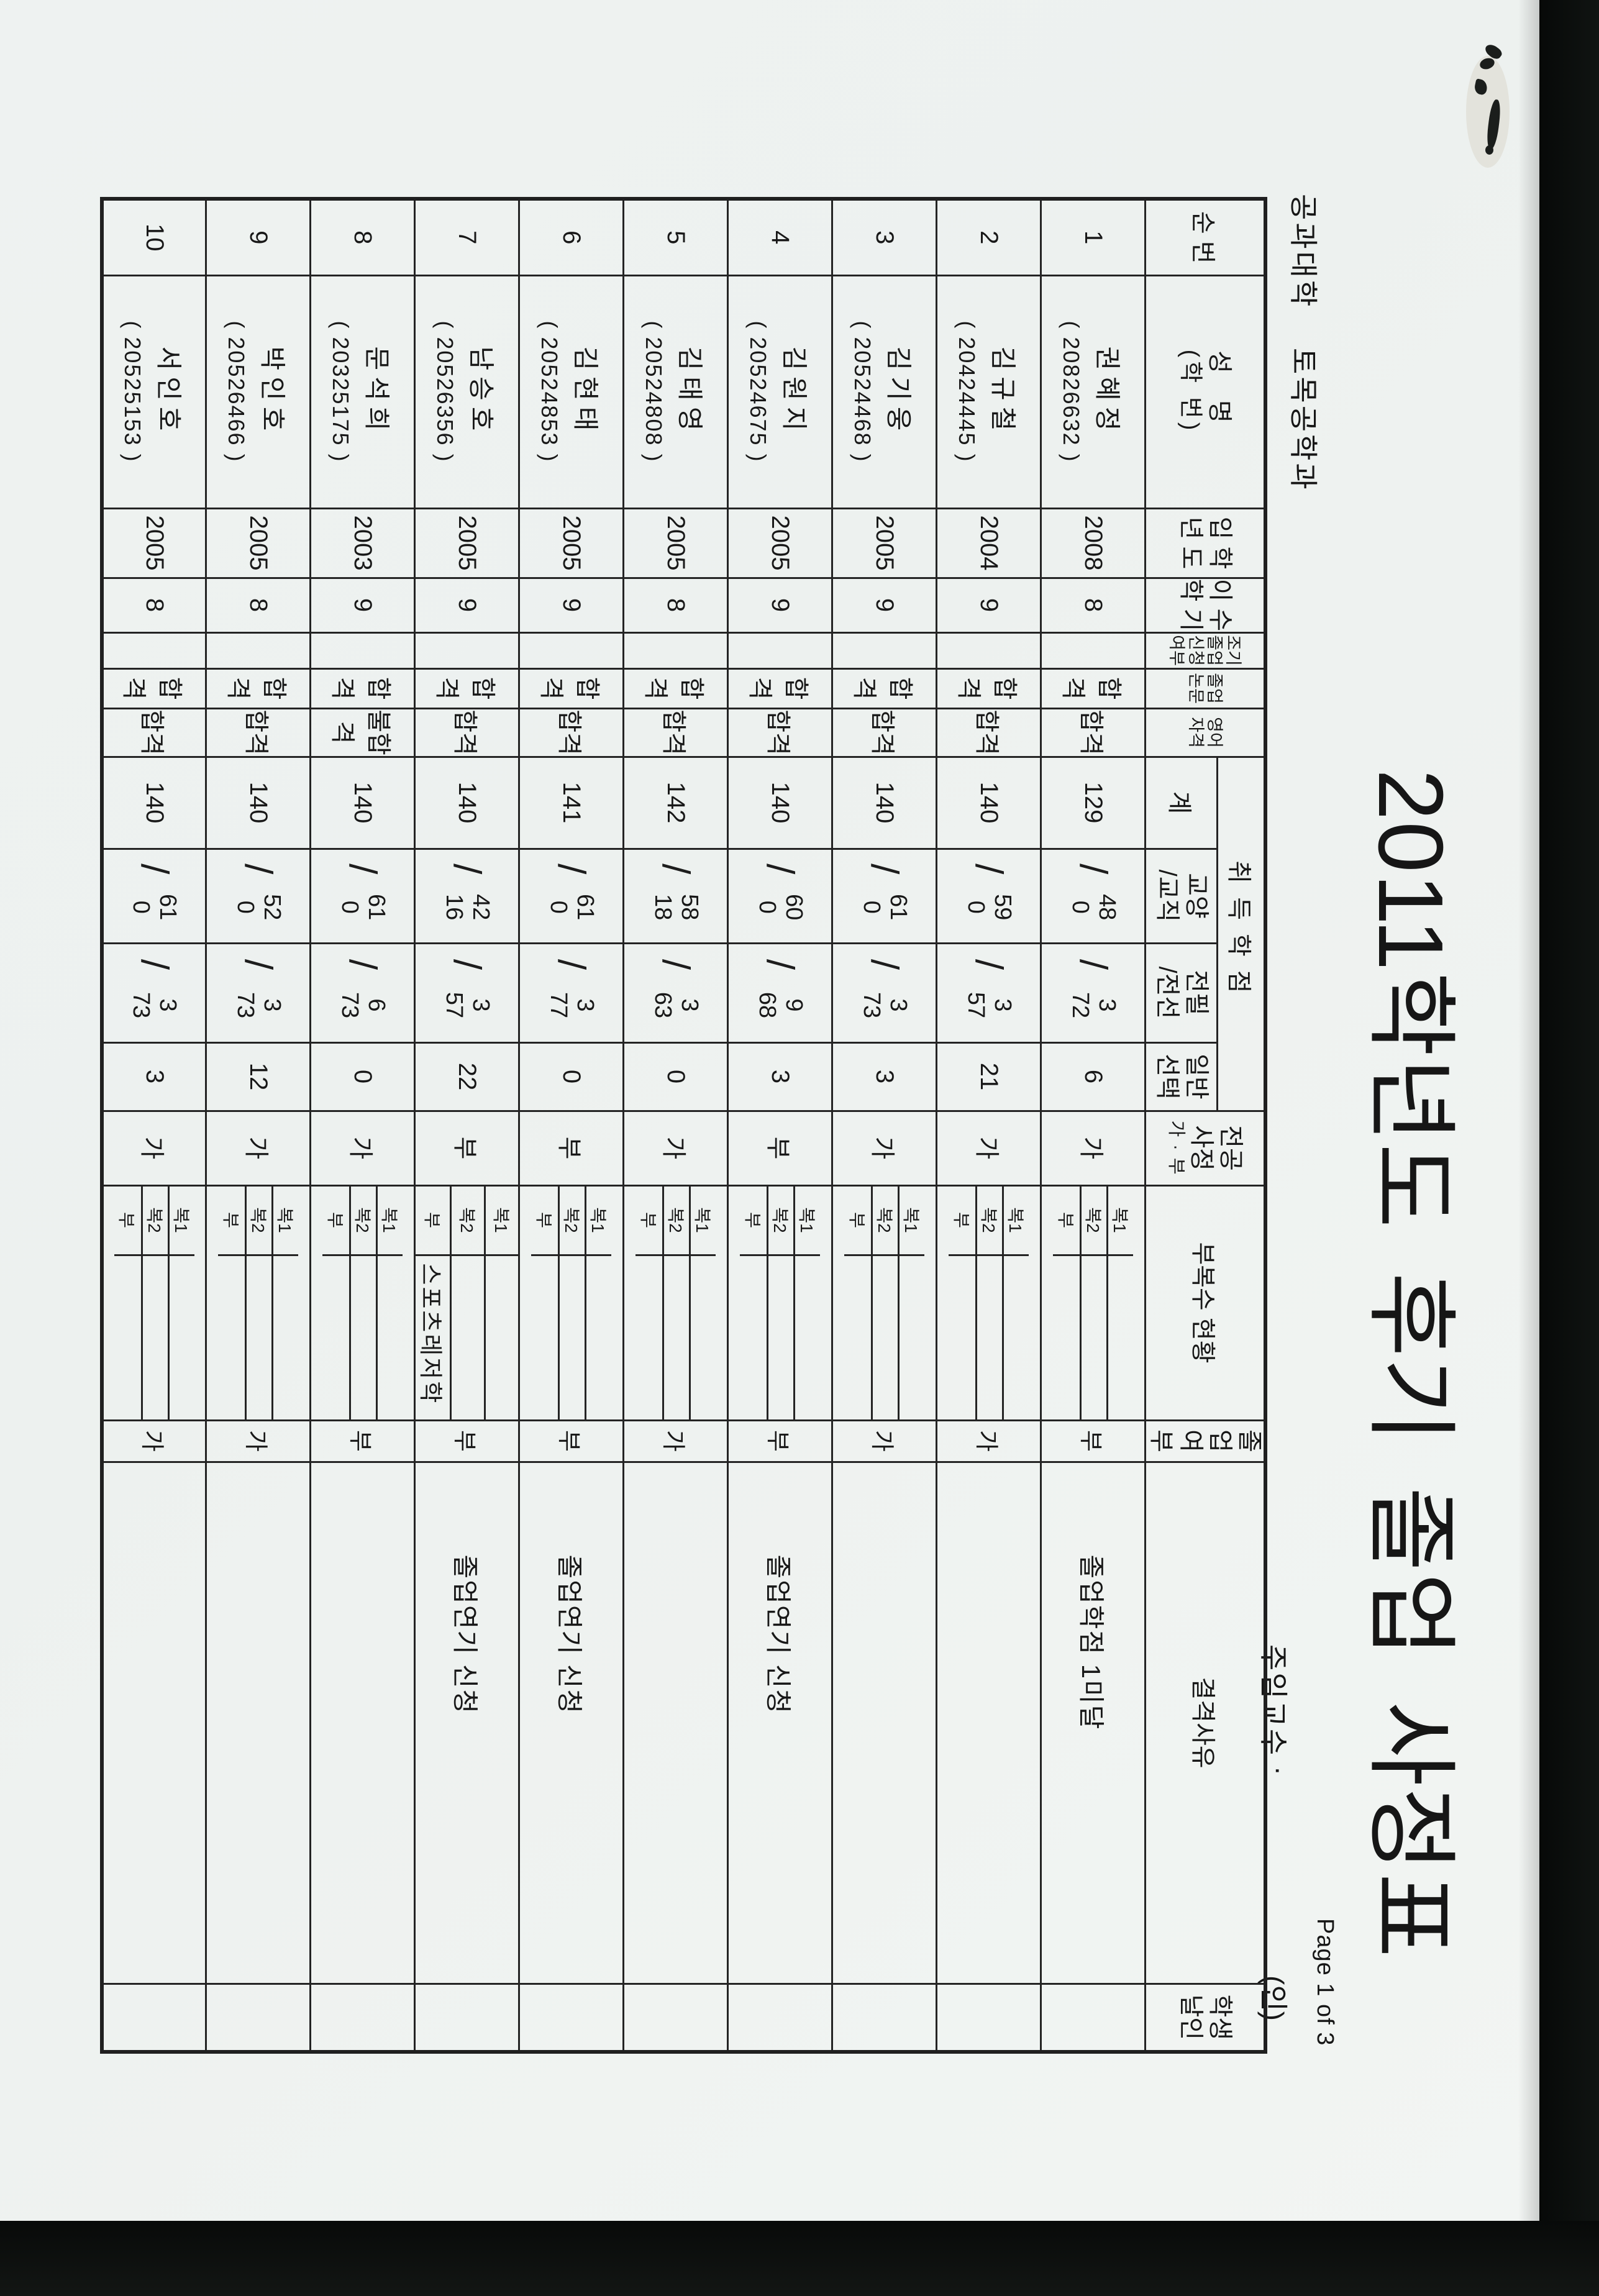 The height and width of the screenshot is (2296, 1599). Describe the element at coordinates (363, 543) in the screenshot. I see `admission-year-cell: 2003` at that location.